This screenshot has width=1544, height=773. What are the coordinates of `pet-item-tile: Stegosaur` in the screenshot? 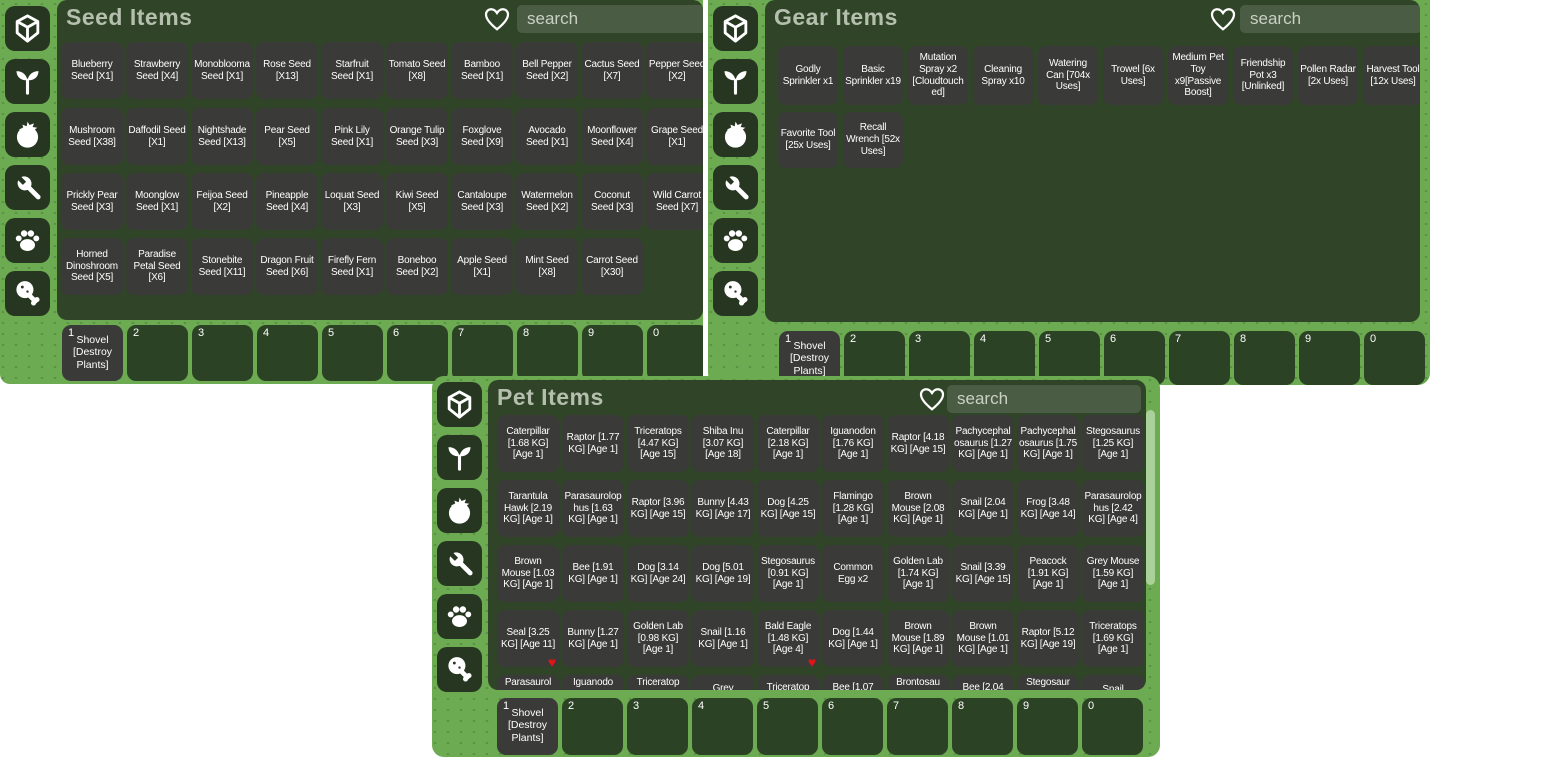 It's located at (1048, 682).